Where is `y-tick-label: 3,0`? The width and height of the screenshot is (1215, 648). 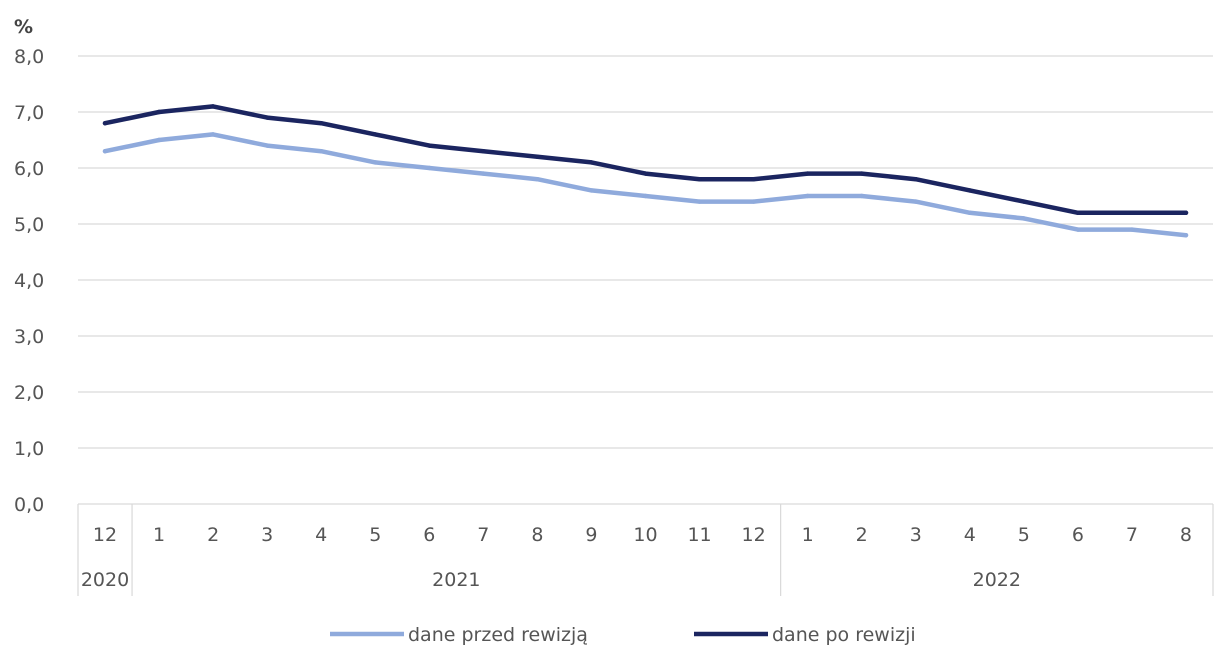
y-tick-label: 3,0 is located at coordinates (29, 337).